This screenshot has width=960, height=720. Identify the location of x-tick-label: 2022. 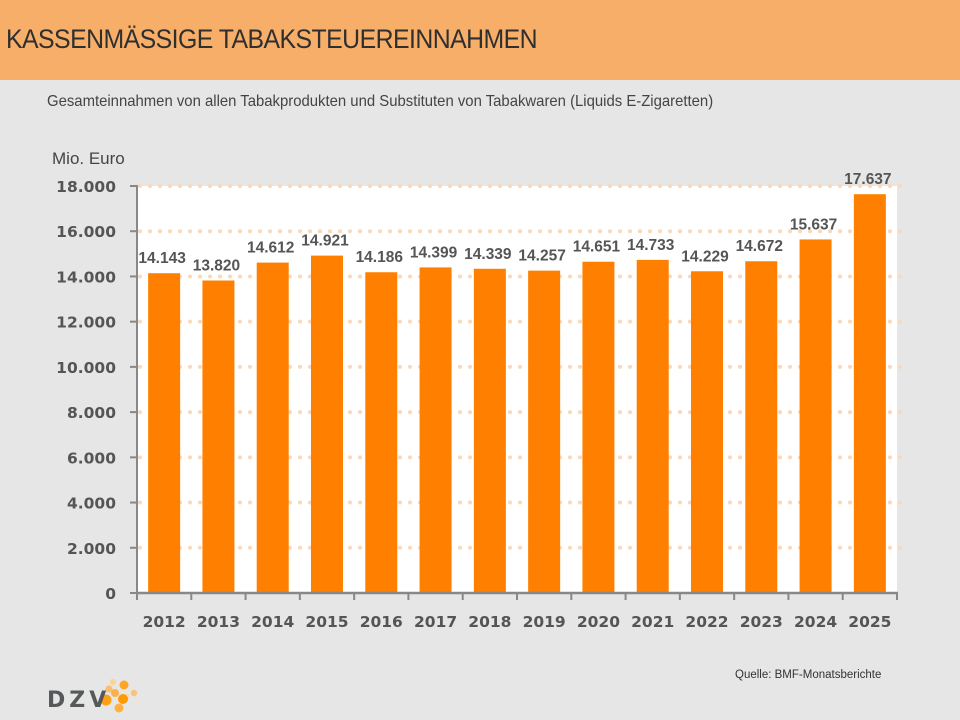
(706, 622).